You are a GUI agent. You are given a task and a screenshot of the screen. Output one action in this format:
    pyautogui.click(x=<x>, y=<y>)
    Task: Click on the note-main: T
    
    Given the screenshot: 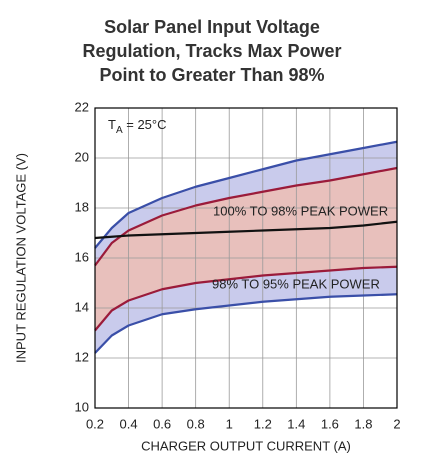 What is the action you would take?
    pyautogui.click(x=112, y=124)
    